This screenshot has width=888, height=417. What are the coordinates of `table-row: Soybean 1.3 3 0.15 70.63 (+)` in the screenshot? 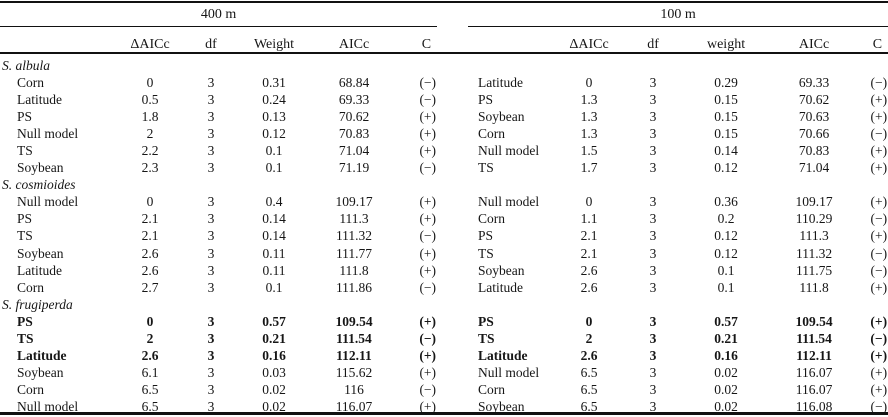 It's located at (678, 116).